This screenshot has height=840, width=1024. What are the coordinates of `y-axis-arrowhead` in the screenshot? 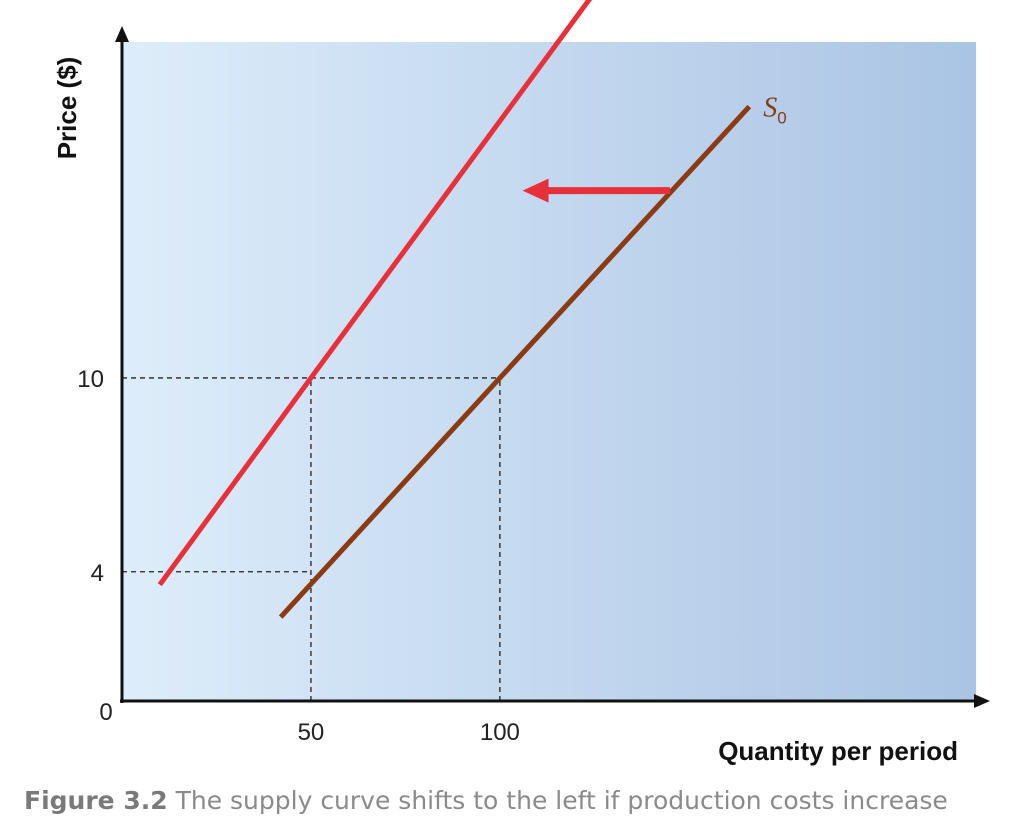 It's located at (122, 34).